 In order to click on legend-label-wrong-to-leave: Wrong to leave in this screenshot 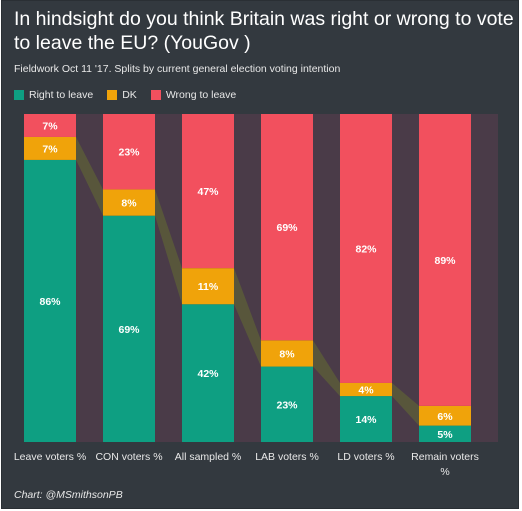, I will do `click(201, 95)`.